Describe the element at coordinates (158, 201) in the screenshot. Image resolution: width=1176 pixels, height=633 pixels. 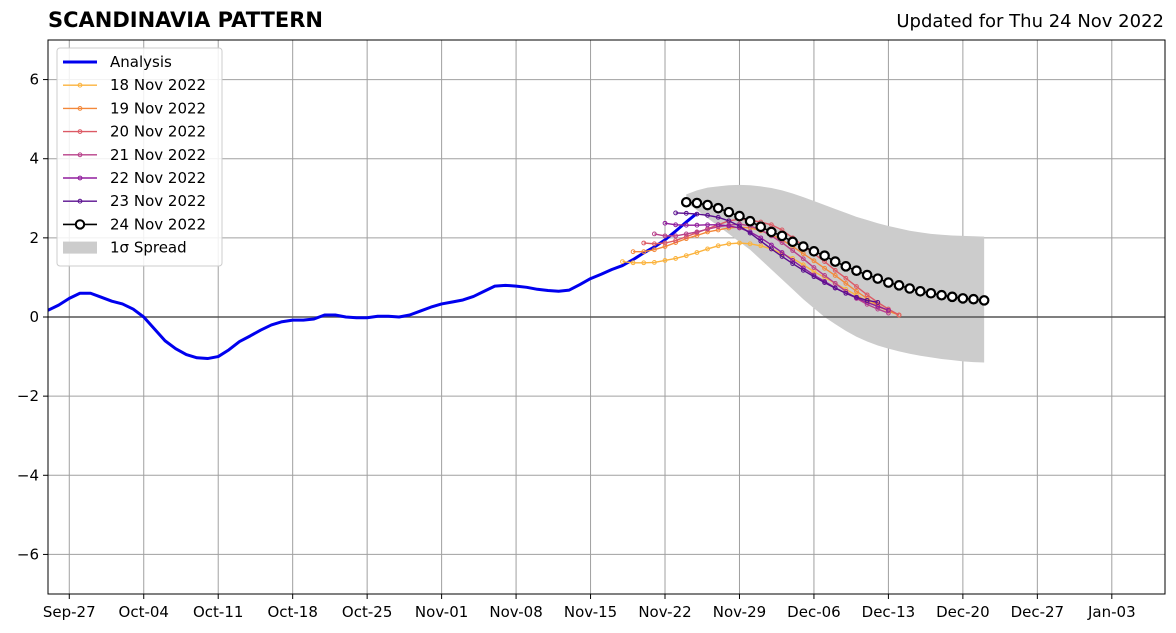
I see `legend-label: 23 Nov 2022` at that location.